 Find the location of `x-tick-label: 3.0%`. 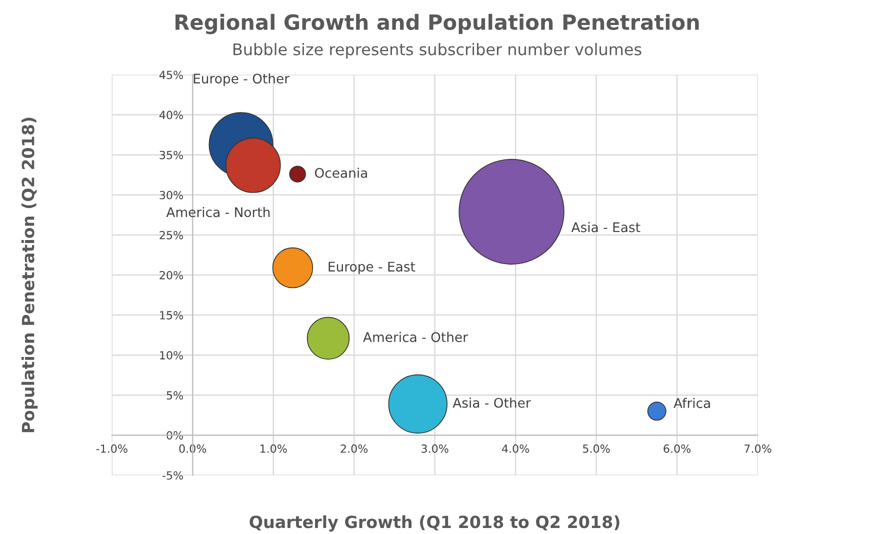

x-tick-label: 3.0% is located at coordinates (435, 448).